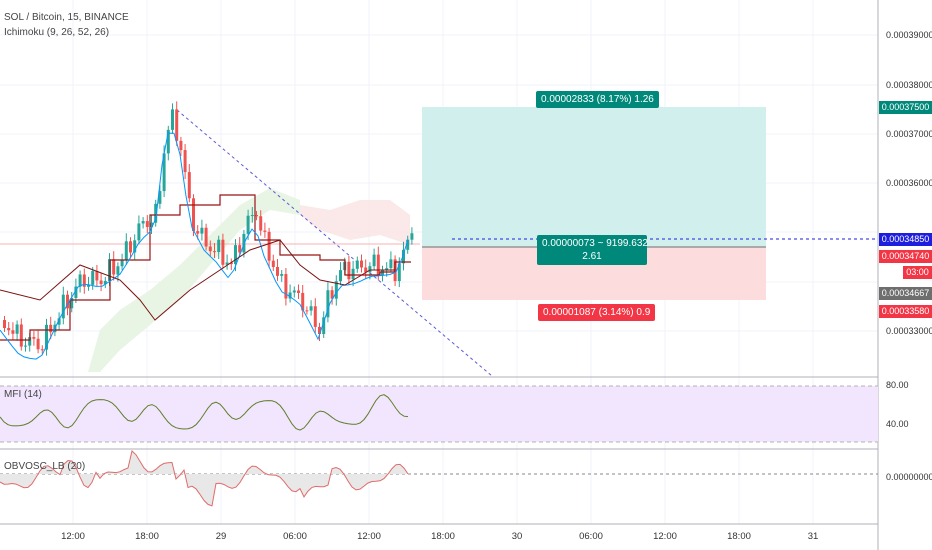 This screenshot has height=550, width=932. I want to click on obv-axis-zero: 0.00000000, so click(909, 477).